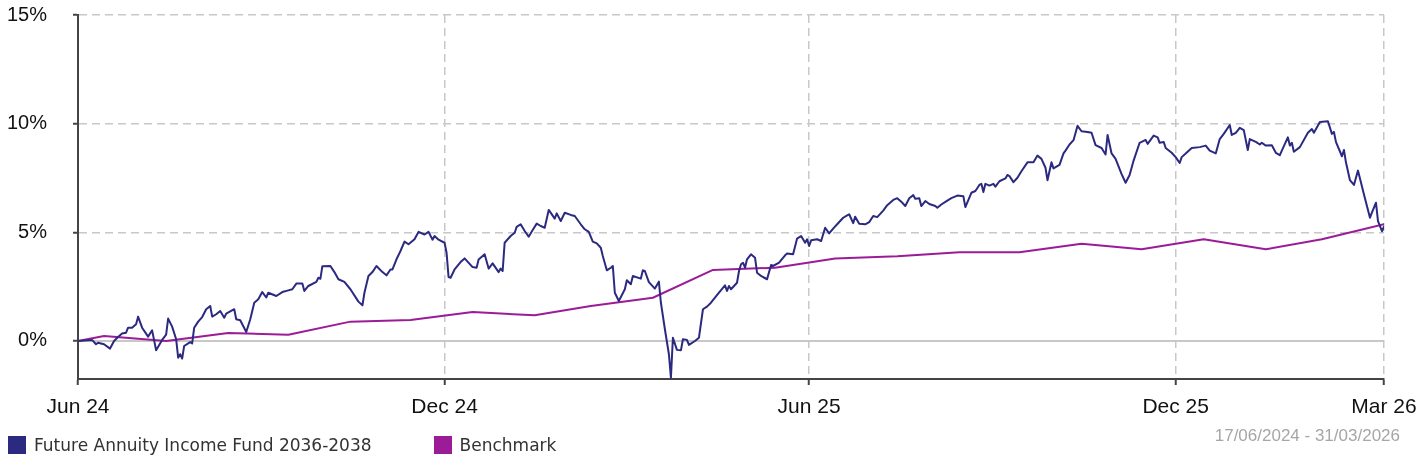 The image size is (1418, 457). Describe the element at coordinates (203, 445) in the screenshot. I see `legend-label: Future Annuity Income Fund 2036-2038` at that location.